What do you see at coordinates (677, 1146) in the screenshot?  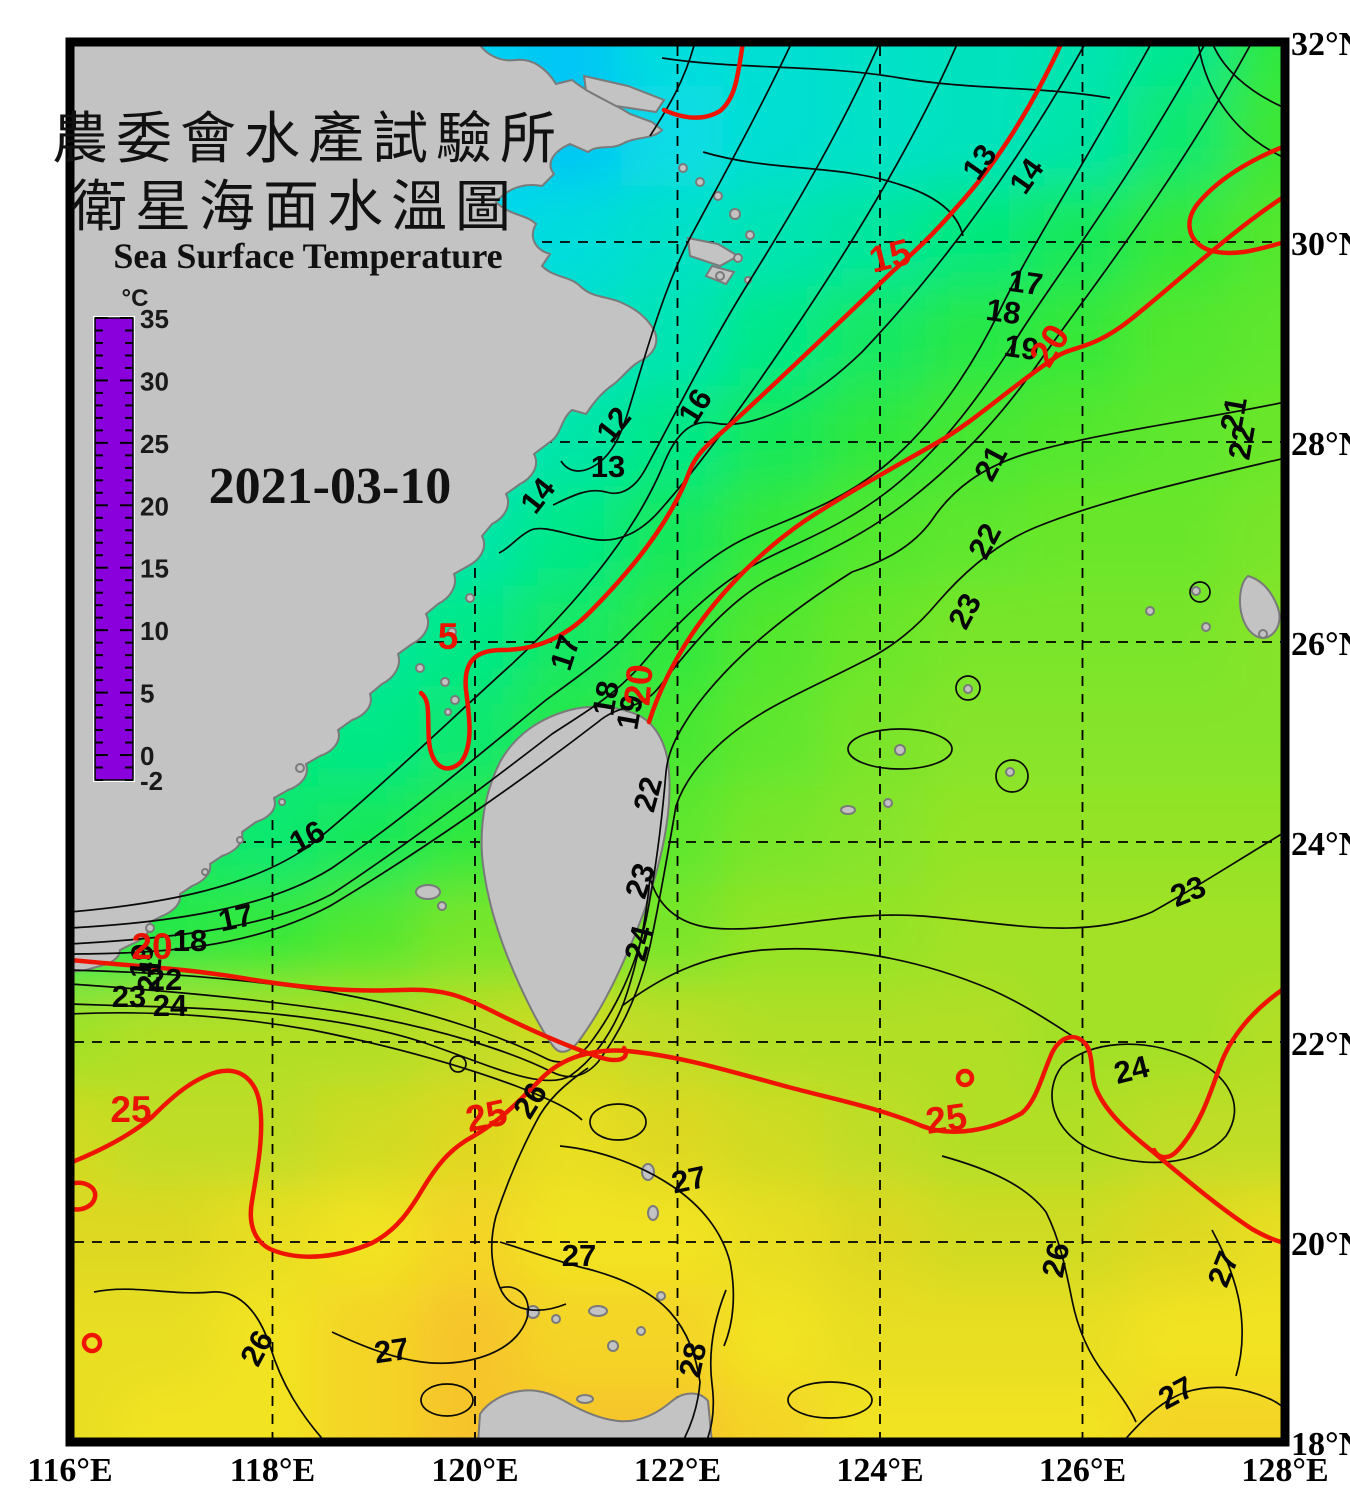 I see `isotherm-25-red` at bounding box center [677, 1146].